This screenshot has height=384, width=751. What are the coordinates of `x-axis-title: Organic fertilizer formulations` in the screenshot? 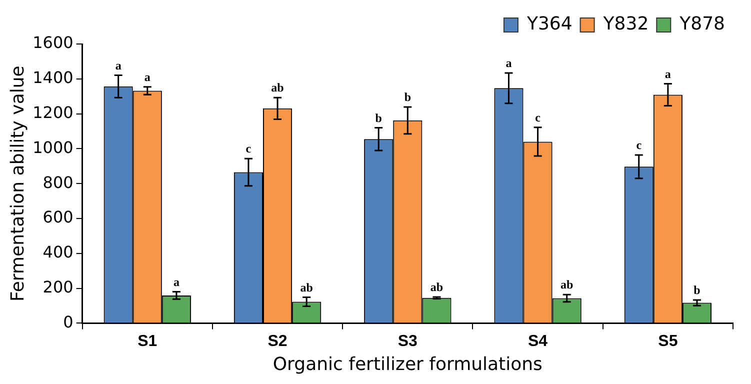 It's located at (407, 364).